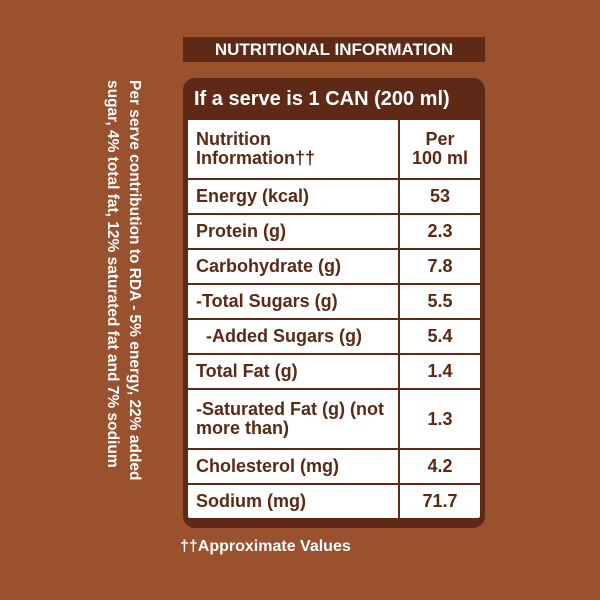 This screenshot has width=600, height=600. What do you see at coordinates (334, 49) in the screenshot?
I see `title: NUTRITIONAL INFORMATION` at bounding box center [334, 49].